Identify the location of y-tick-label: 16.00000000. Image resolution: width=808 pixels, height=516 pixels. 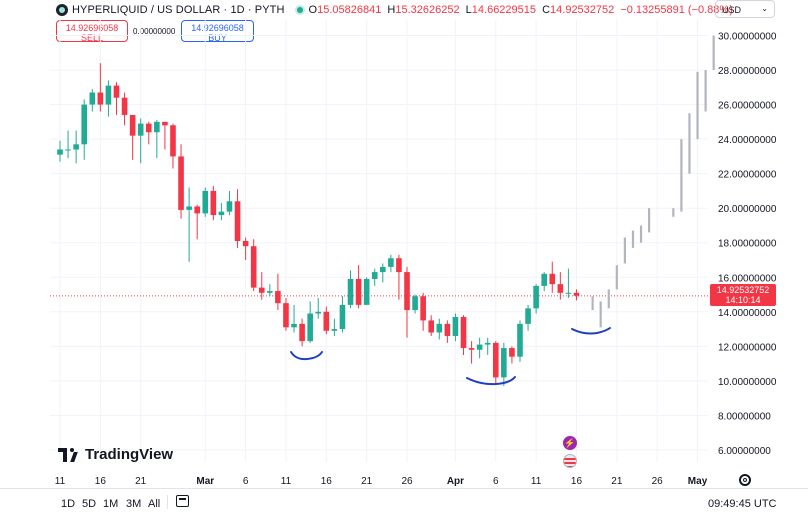
(747, 278).